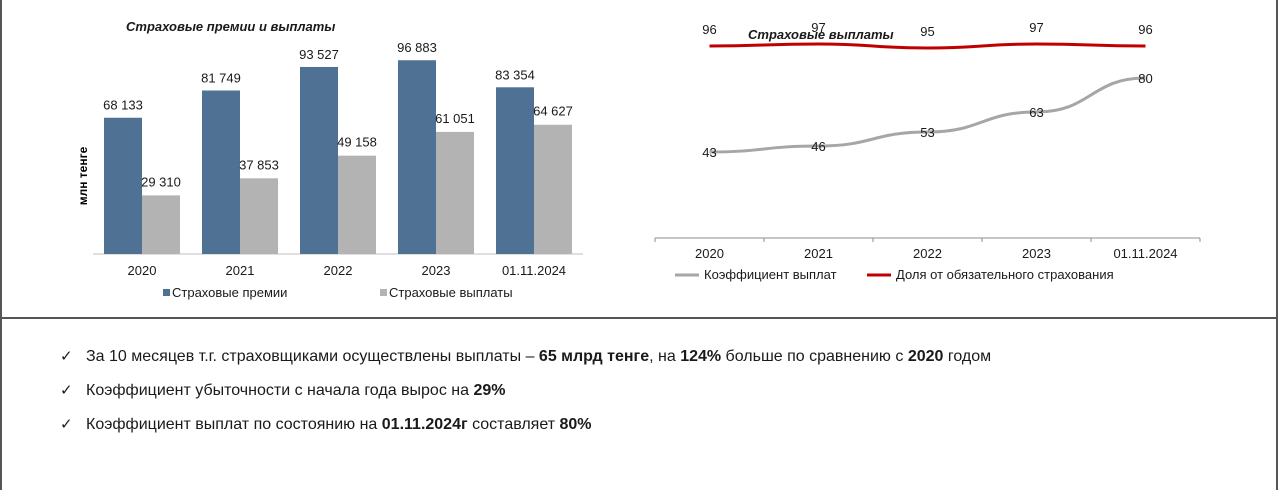 Image resolution: width=1280 pixels, height=490 pixels. What do you see at coordinates (709, 152) in the screenshot?
I see `data-label: 43` at bounding box center [709, 152].